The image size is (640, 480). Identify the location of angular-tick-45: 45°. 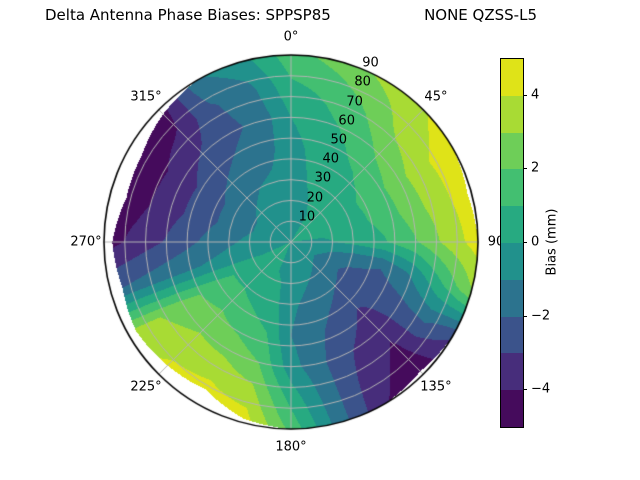
(436, 97).